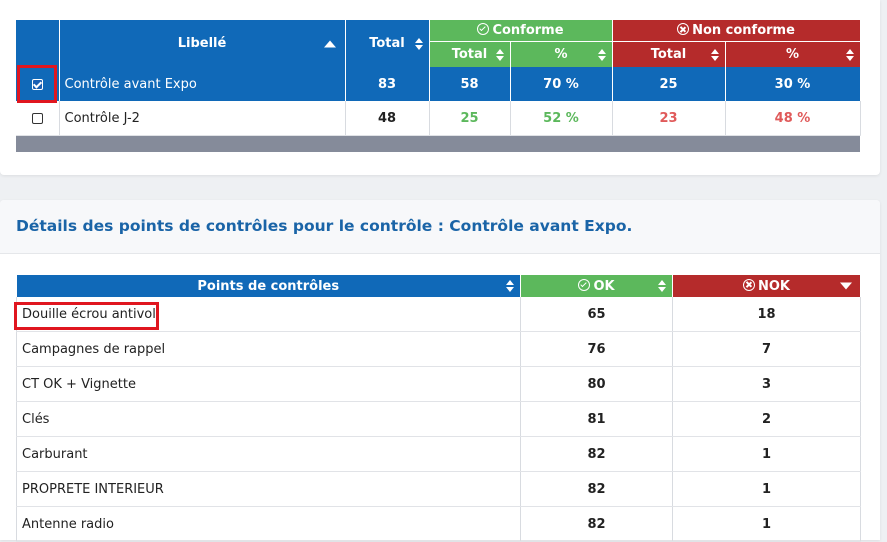 The height and width of the screenshot is (542, 887). Describe the element at coordinates (268, 524) in the screenshot. I see `point-name: Antenne radio` at that location.